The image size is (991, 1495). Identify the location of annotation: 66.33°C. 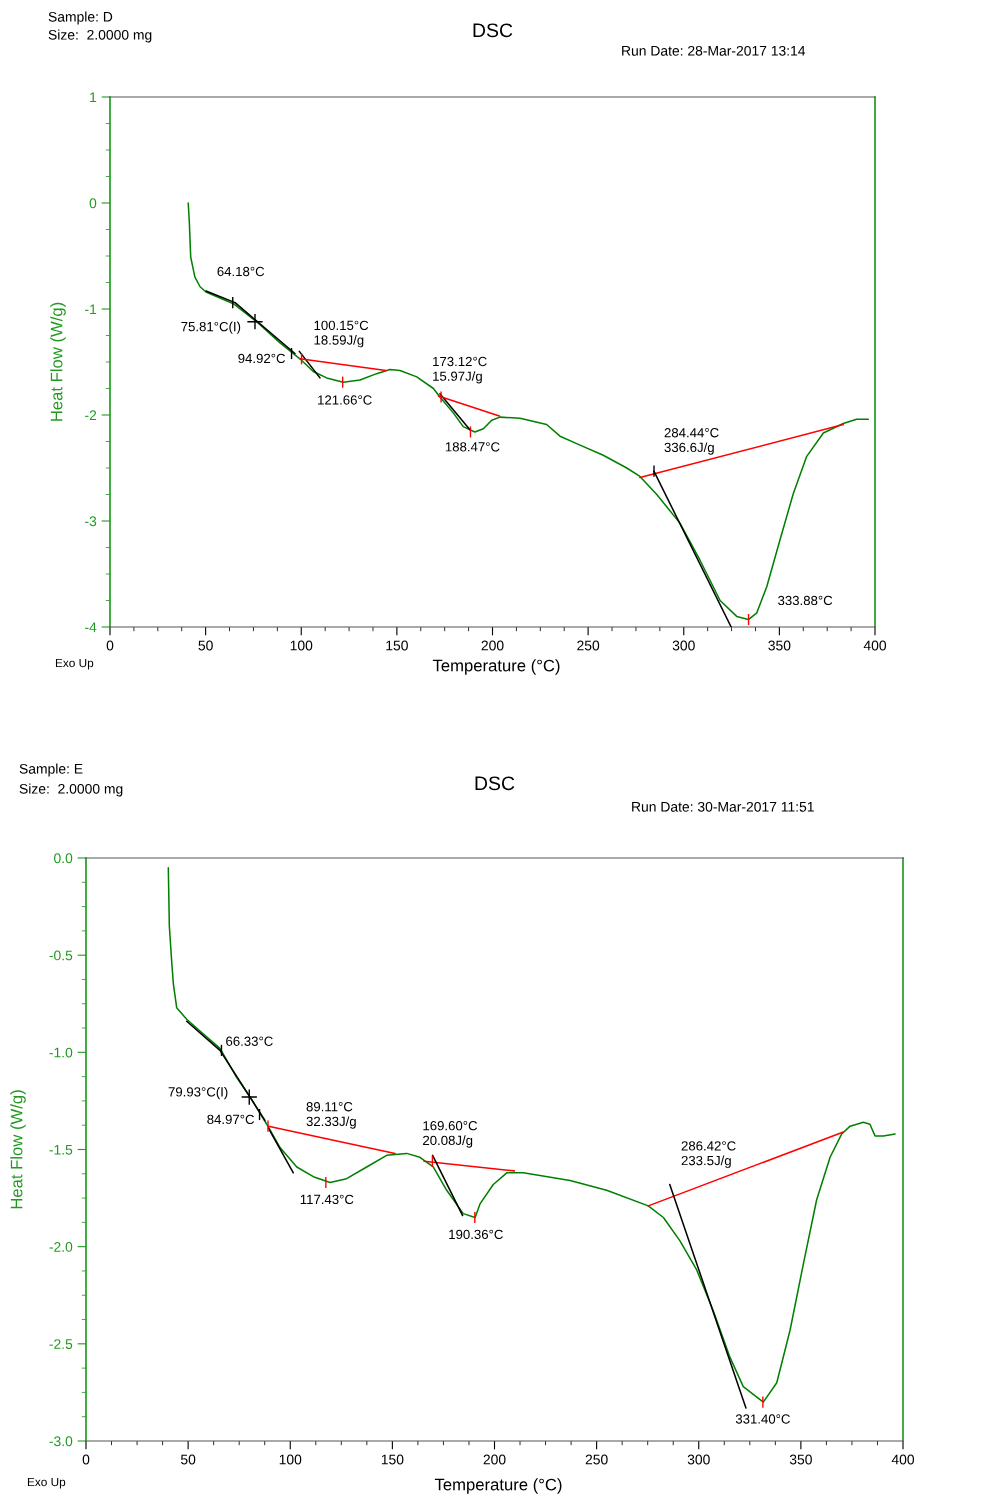
(249, 1041).